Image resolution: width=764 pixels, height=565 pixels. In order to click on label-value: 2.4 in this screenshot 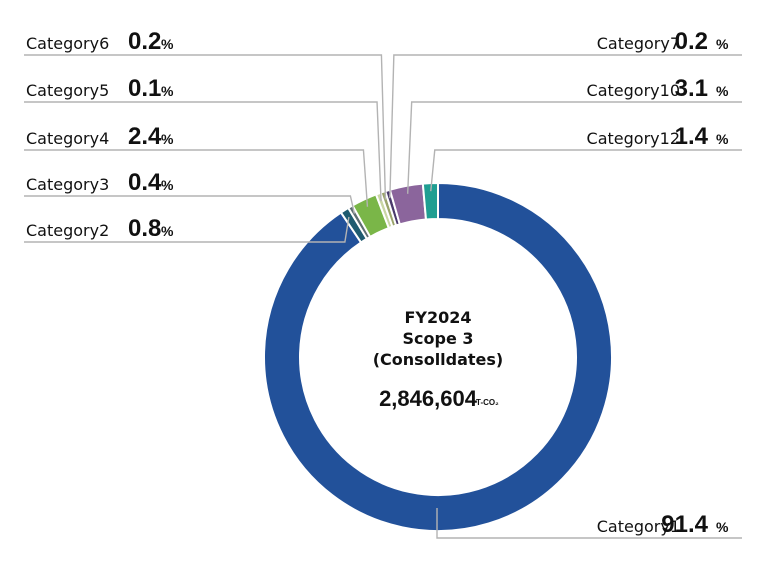, I will do `click(145, 136)`.